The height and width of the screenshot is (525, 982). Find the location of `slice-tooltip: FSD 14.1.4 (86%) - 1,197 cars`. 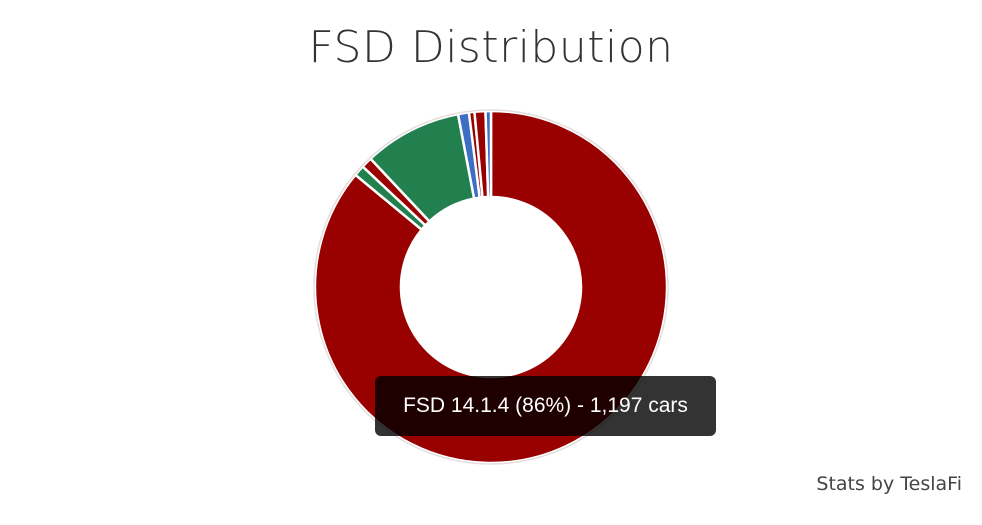

slice-tooltip: FSD 14.1.4 (86%) - 1,197 cars is located at coordinates (545, 406).